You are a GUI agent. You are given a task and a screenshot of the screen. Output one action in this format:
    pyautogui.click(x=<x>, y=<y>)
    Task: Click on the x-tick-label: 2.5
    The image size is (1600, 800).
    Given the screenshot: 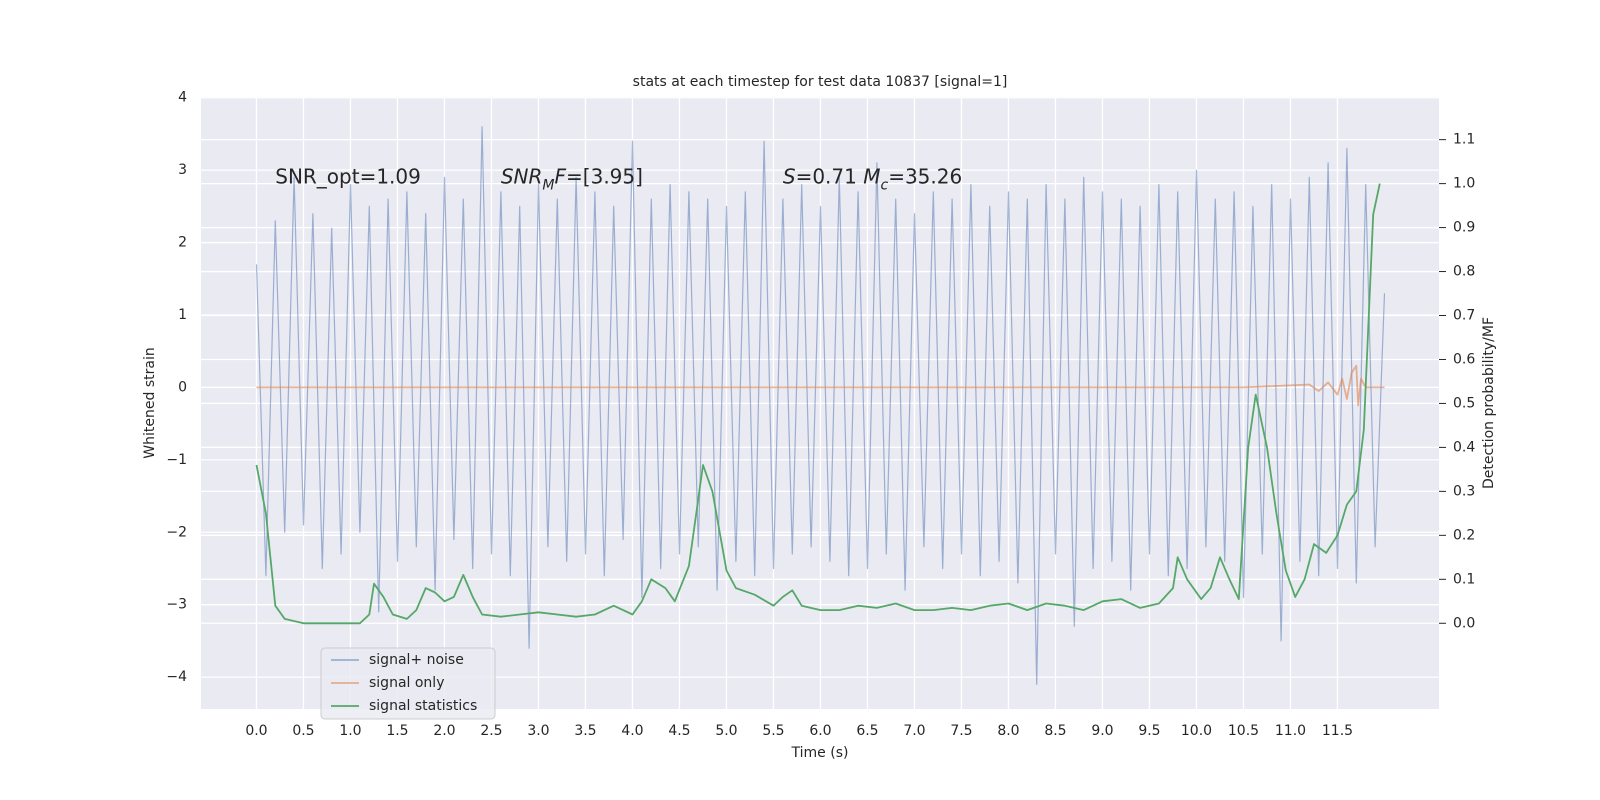 What is the action you would take?
    pyautogui.click(x=491, y=731)
    